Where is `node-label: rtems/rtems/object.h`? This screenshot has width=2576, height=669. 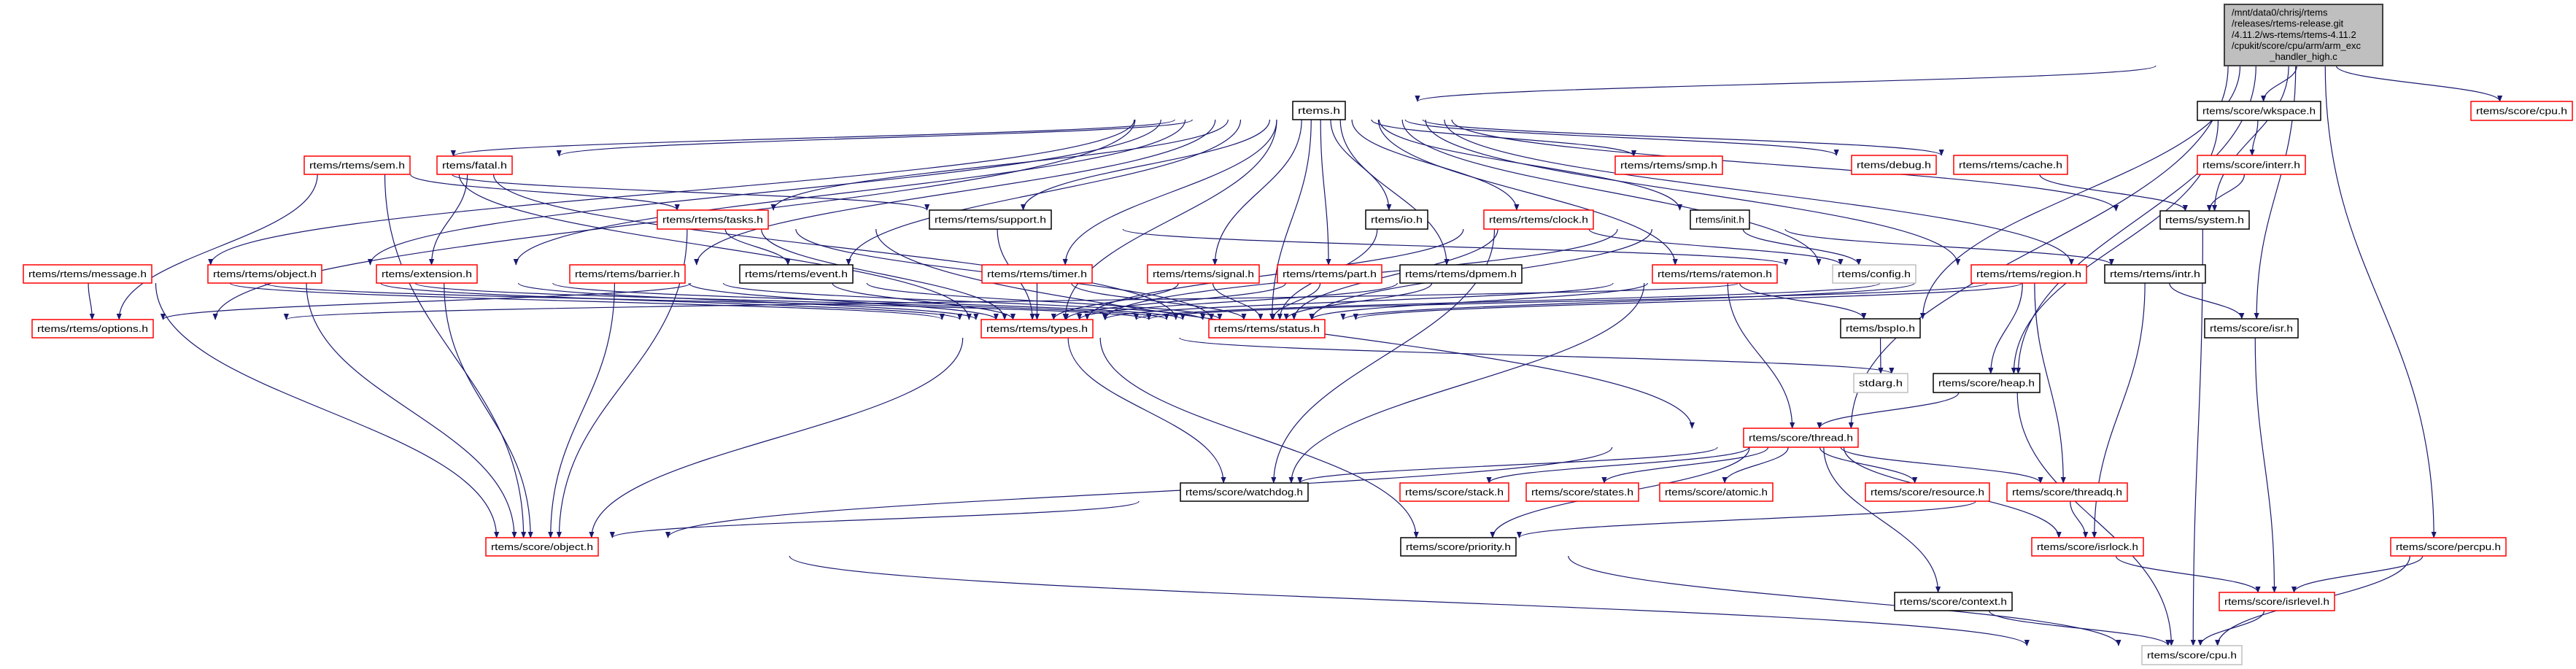
node-label: rtems/rtems/object.h is located at coordinates (265, 274).